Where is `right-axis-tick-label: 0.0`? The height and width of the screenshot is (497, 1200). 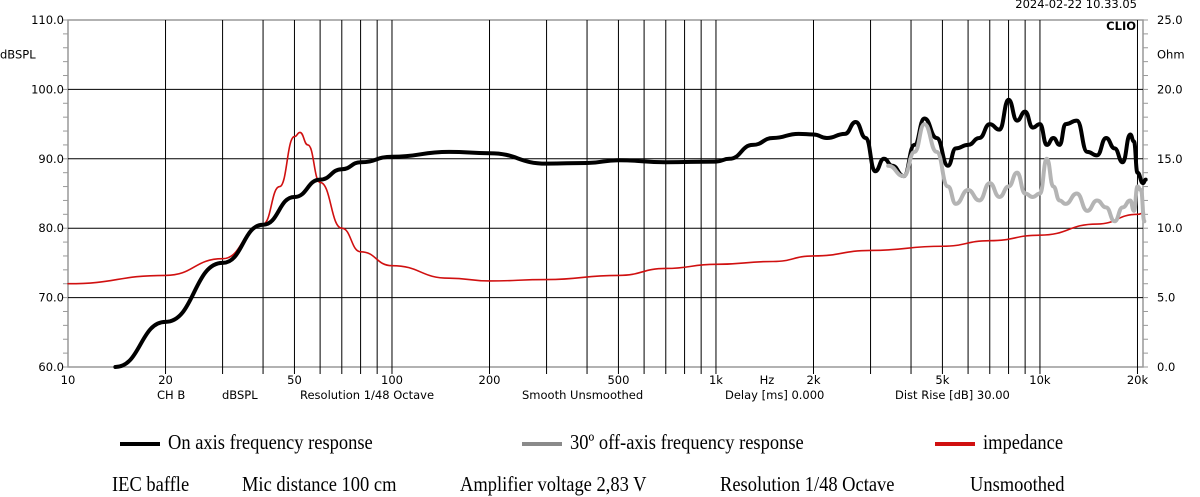
right-axis-tick-label: 0.0 is located at coordinates (1166, 367).